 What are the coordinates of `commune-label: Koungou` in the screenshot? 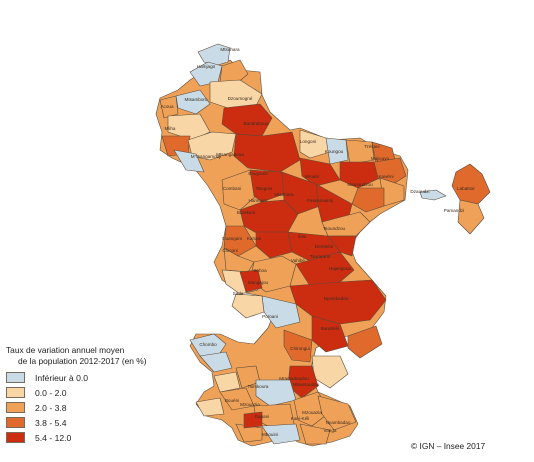 It's located at (334, 151).